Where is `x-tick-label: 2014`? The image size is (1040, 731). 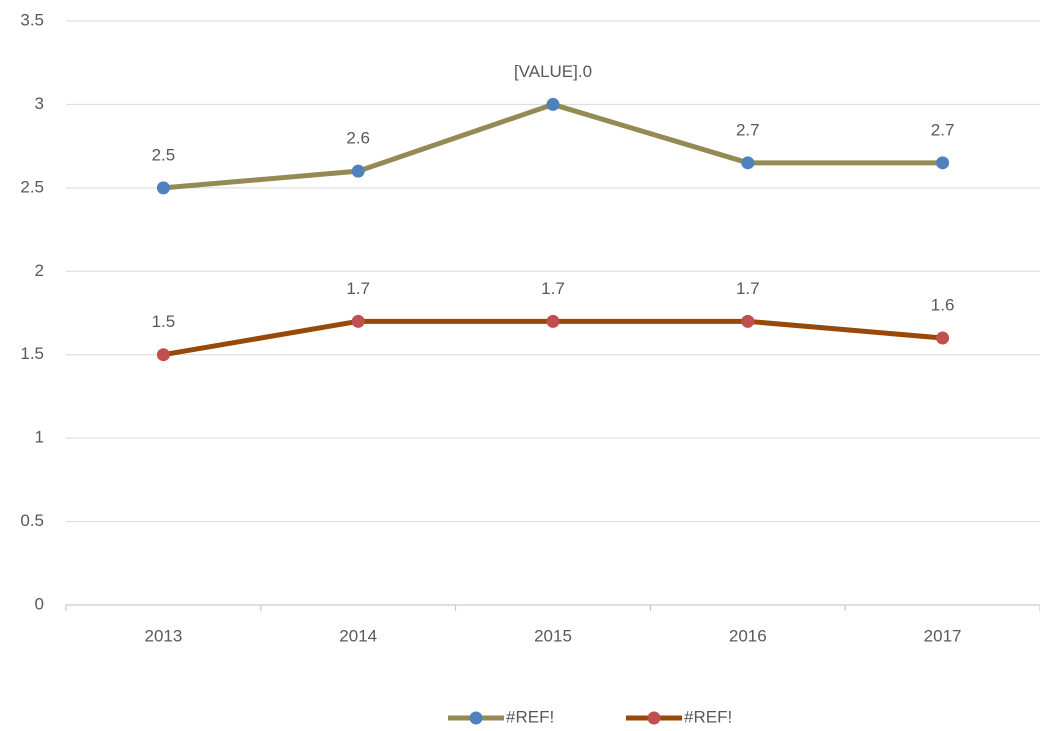
x-tick-label: 2014 is located at coordinates (358, 635).